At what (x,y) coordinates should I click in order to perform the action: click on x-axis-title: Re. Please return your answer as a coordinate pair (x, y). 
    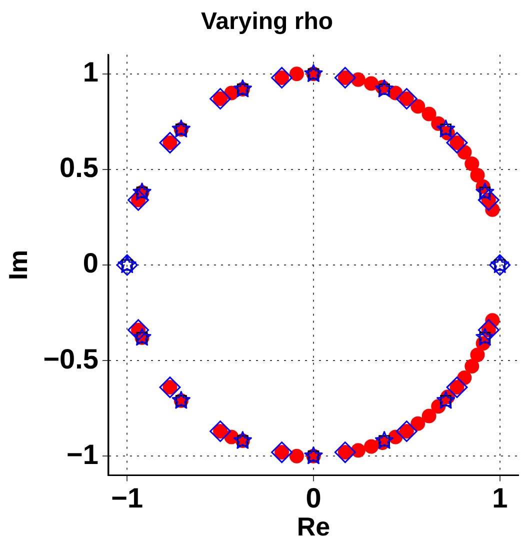
    Looking at the image, I should click on (313, 527).